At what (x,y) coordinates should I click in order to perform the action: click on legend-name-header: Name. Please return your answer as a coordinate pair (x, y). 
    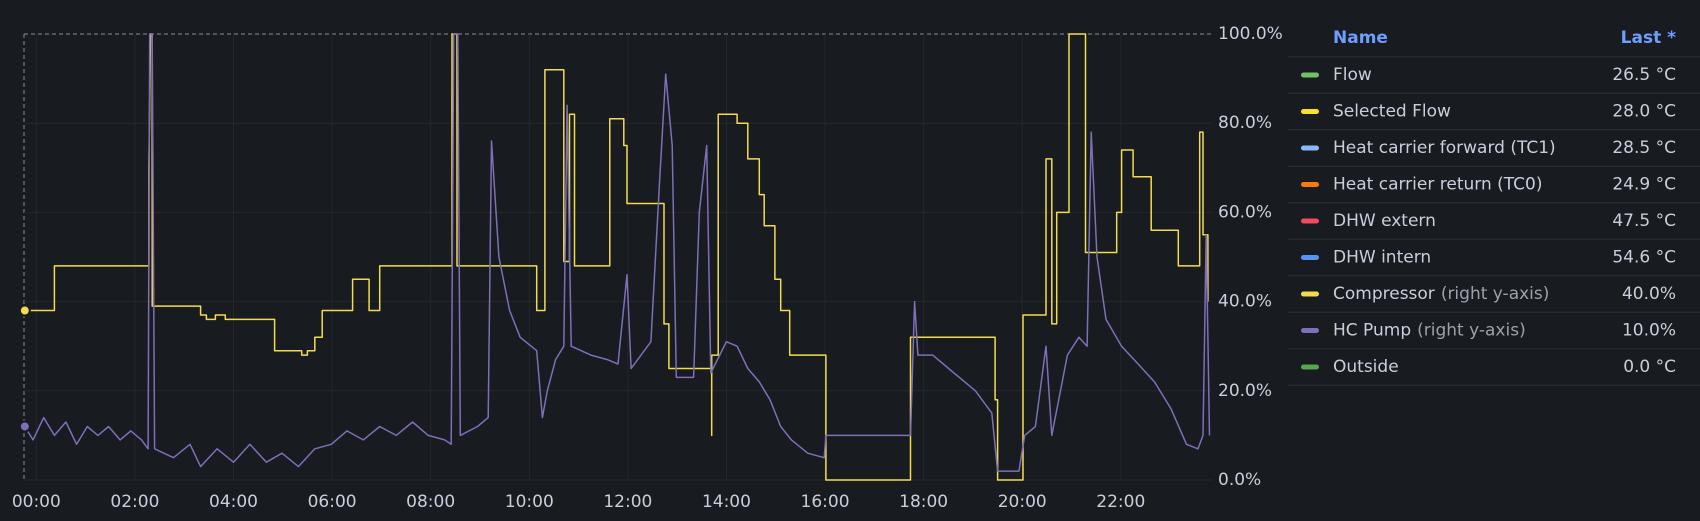
    Looking at the image, I should click on (1360, 38).